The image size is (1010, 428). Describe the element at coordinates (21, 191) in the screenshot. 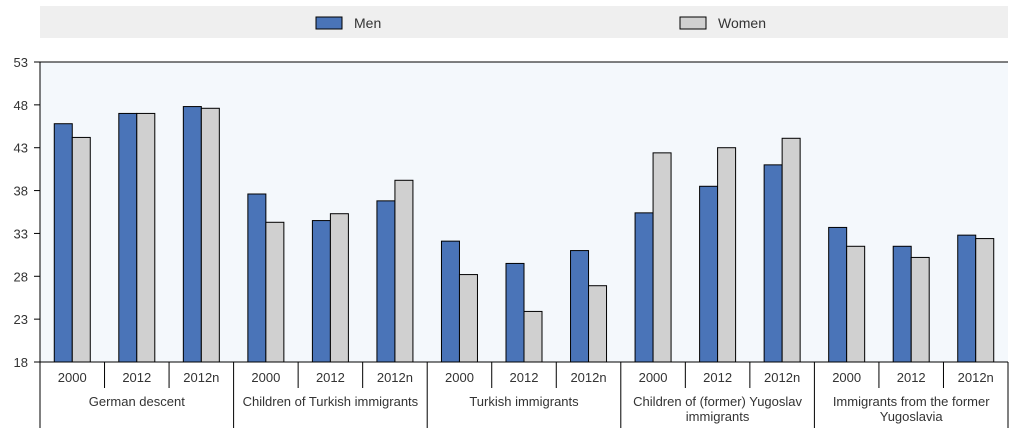

I see `y-tick-label: 38` at that location.